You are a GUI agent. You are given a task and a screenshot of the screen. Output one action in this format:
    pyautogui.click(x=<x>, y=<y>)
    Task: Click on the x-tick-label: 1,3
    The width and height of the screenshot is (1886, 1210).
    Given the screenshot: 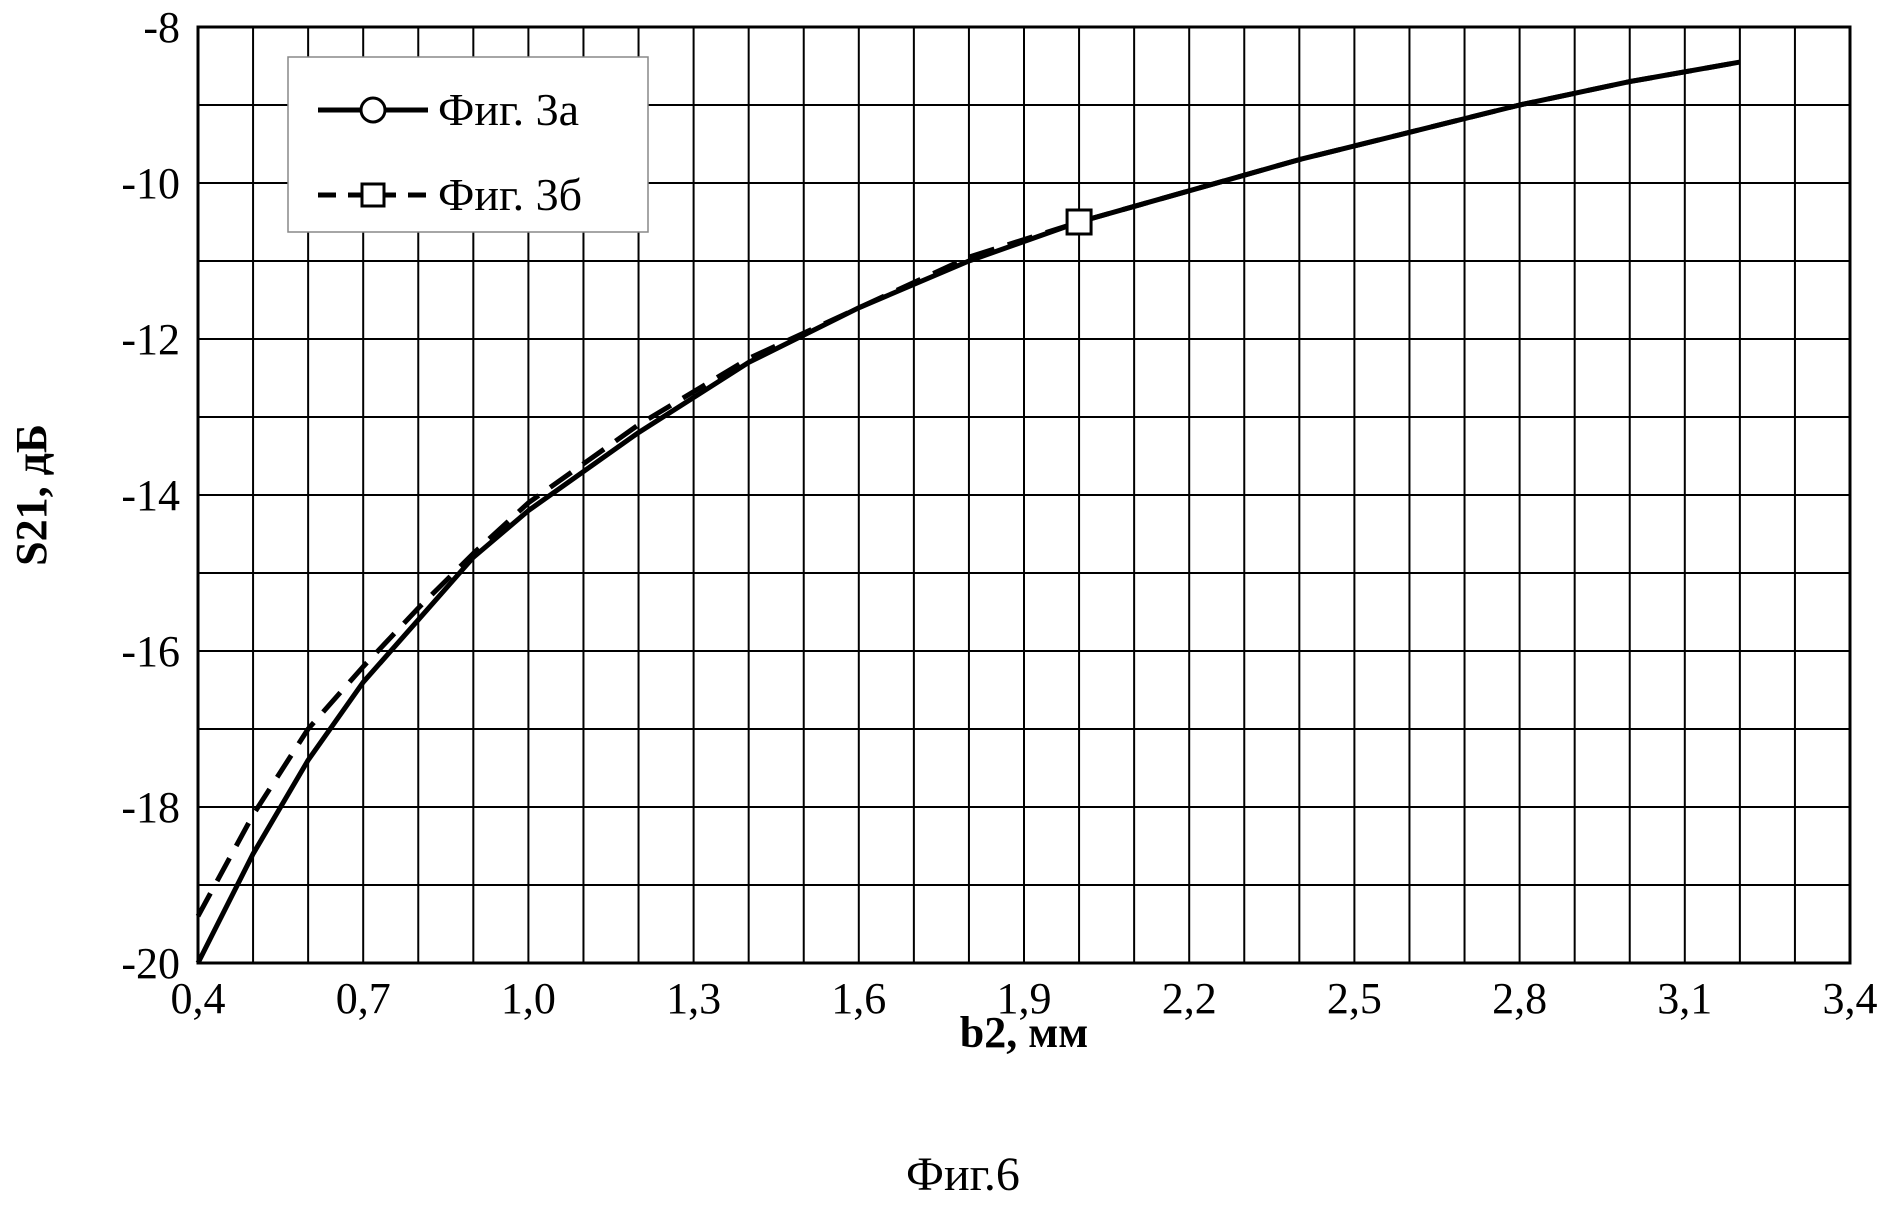 What is the action you would take?
    pyautogui.click(x=693, y=998)
    